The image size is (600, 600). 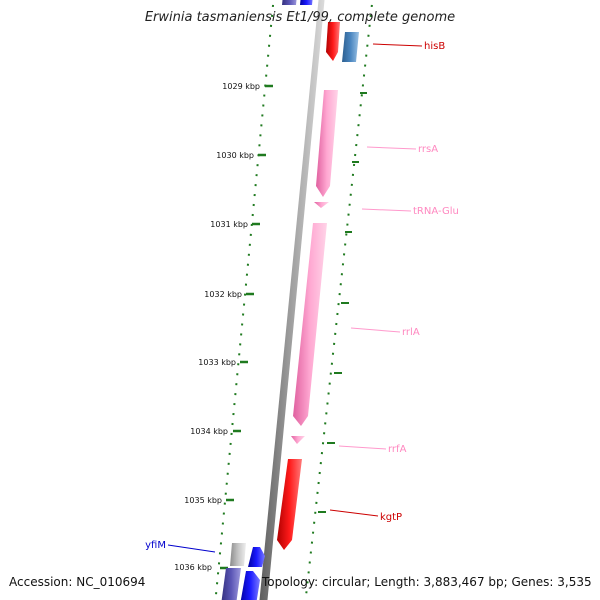 I want to click on label-rrlA: rrlA, so click(x=411, y=332).